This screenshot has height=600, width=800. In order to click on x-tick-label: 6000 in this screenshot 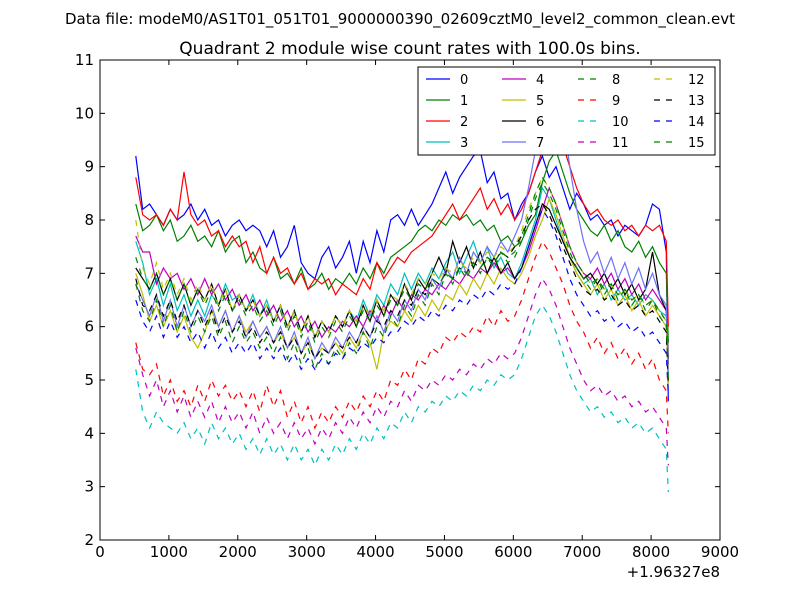, I will do `click(513, 552)`.